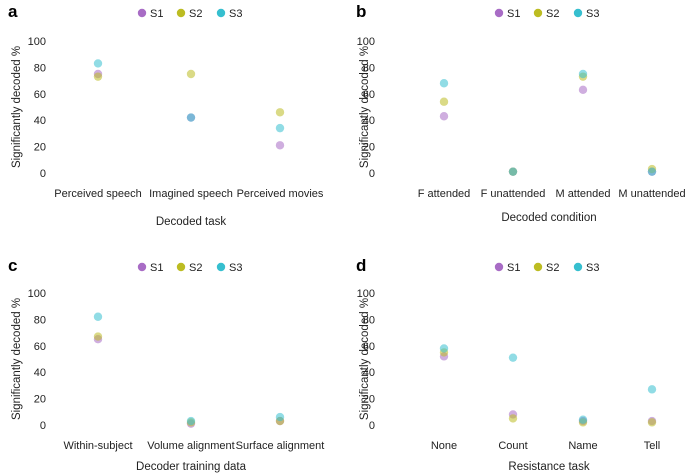  Describe the element at coordinates (280, 194) in the screenshot. I see `x-category-label: Perceived movies` at that location.